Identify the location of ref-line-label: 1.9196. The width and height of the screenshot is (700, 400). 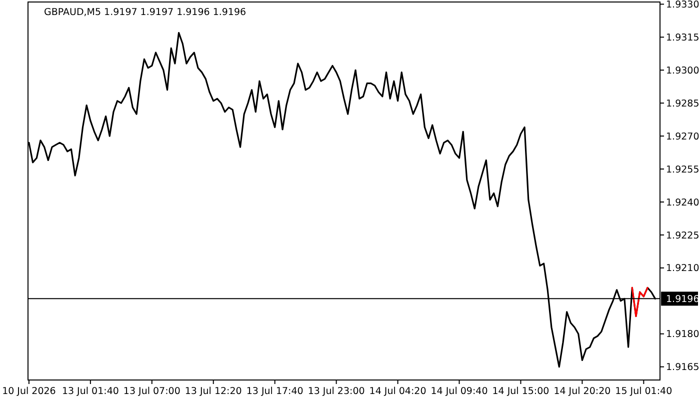
(683, 300).